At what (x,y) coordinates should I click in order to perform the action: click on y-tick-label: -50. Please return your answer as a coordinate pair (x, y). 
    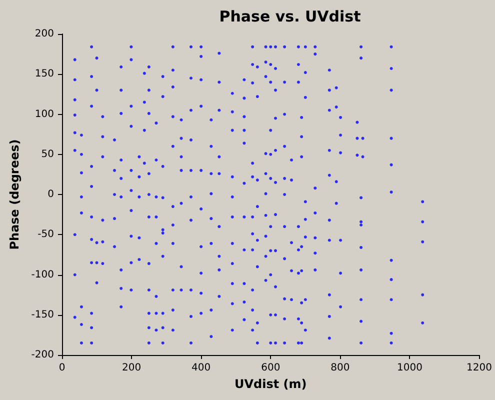
    Looking at the image, I should click on (46, 234).